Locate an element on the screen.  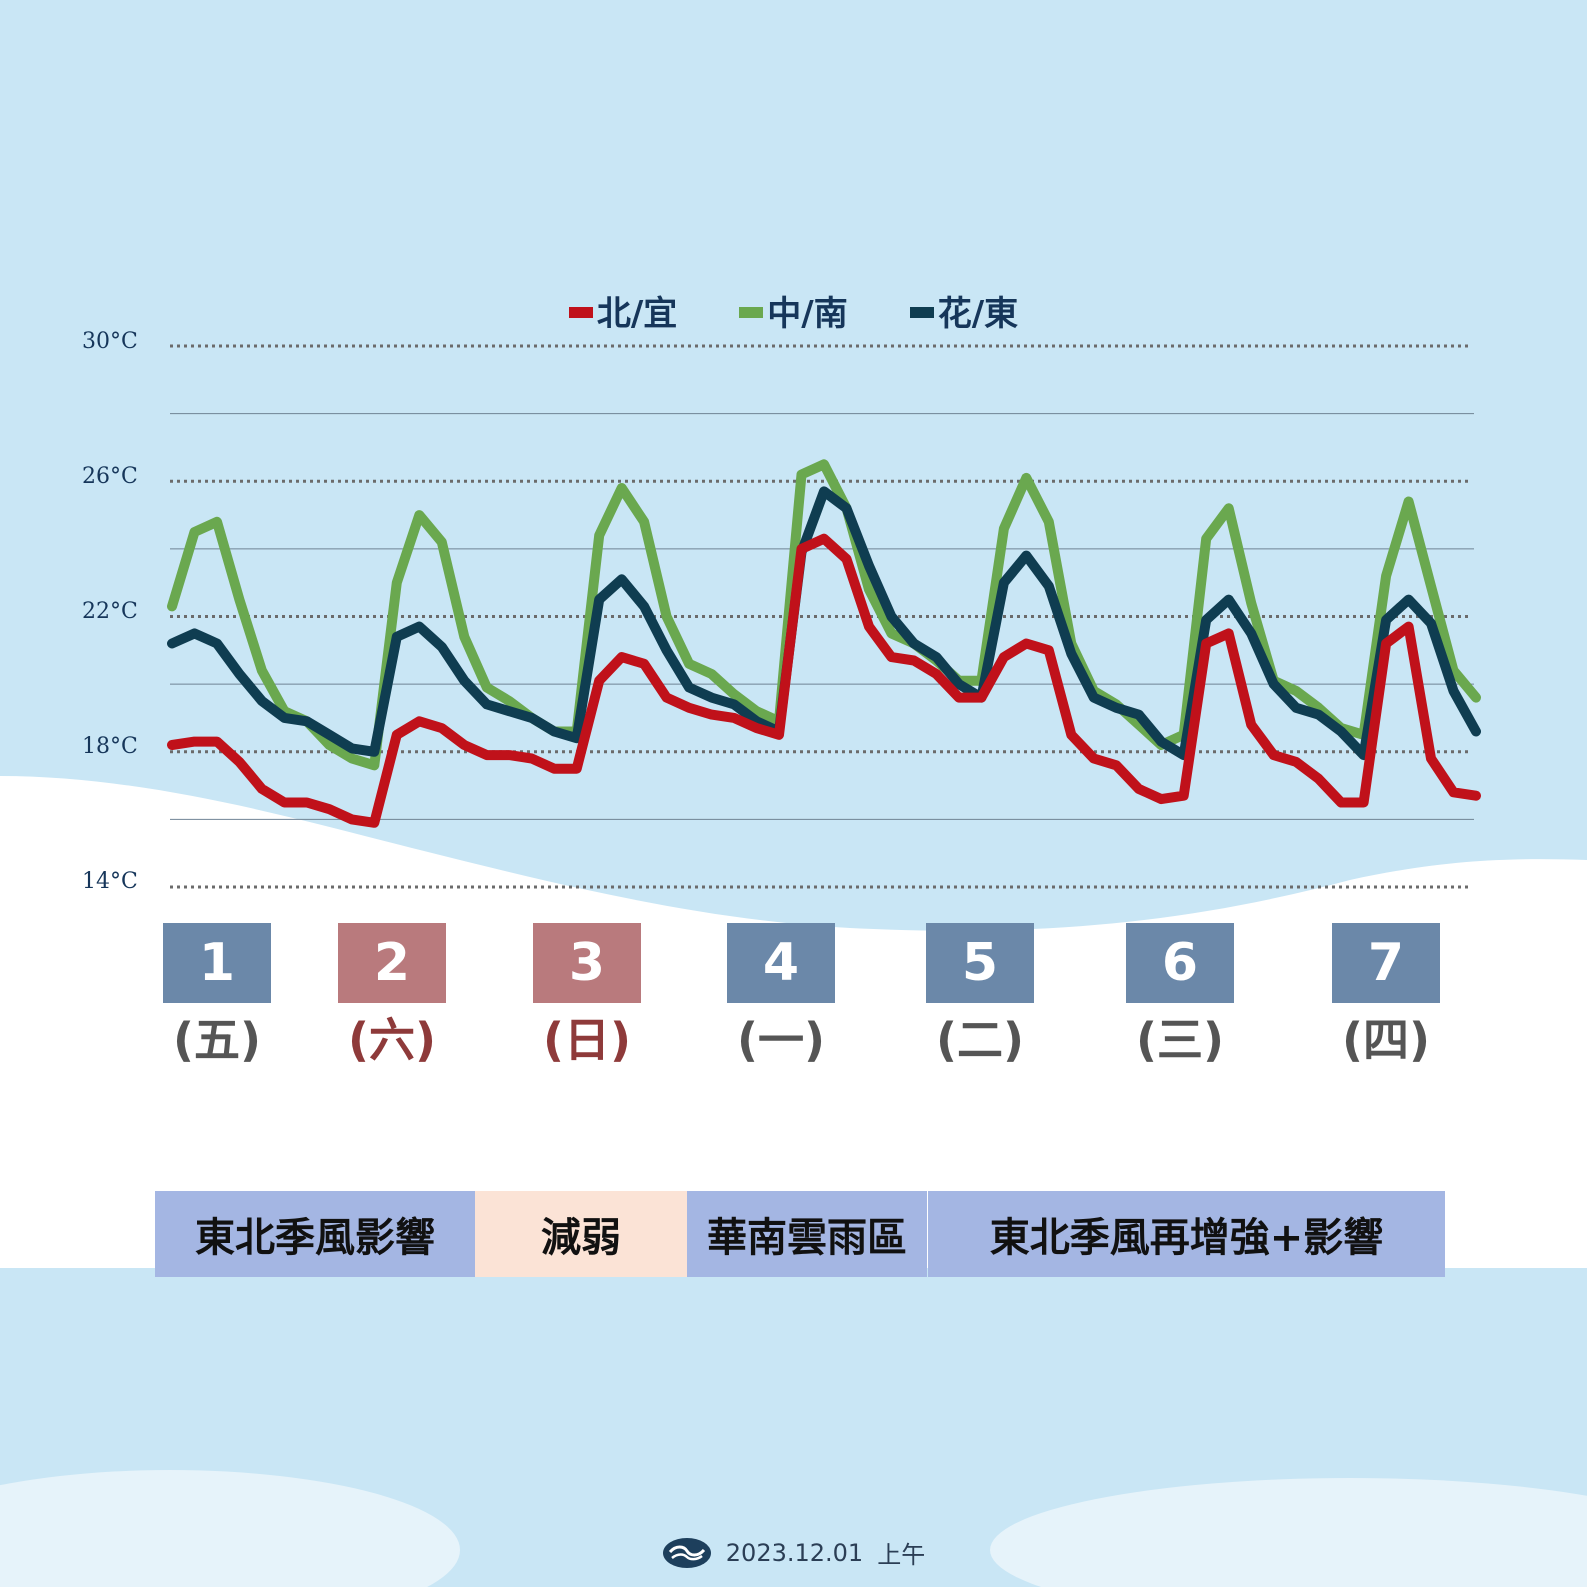
day-date-box: 6 is located at coordinates (1180, 963).